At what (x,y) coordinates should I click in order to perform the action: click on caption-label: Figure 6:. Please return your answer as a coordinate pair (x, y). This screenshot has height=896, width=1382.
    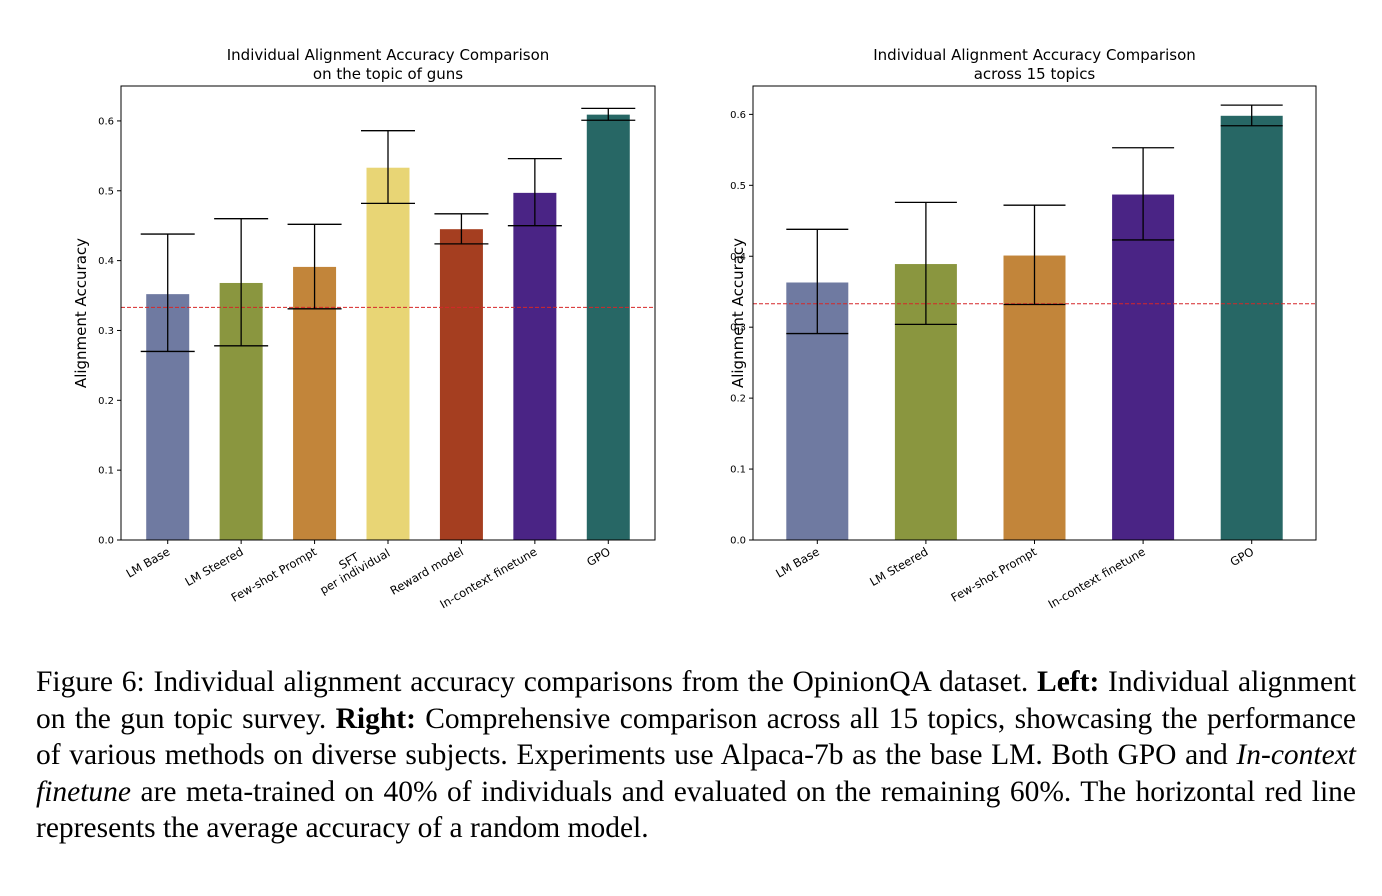
    Looking at the image, I should click on (90, 682).